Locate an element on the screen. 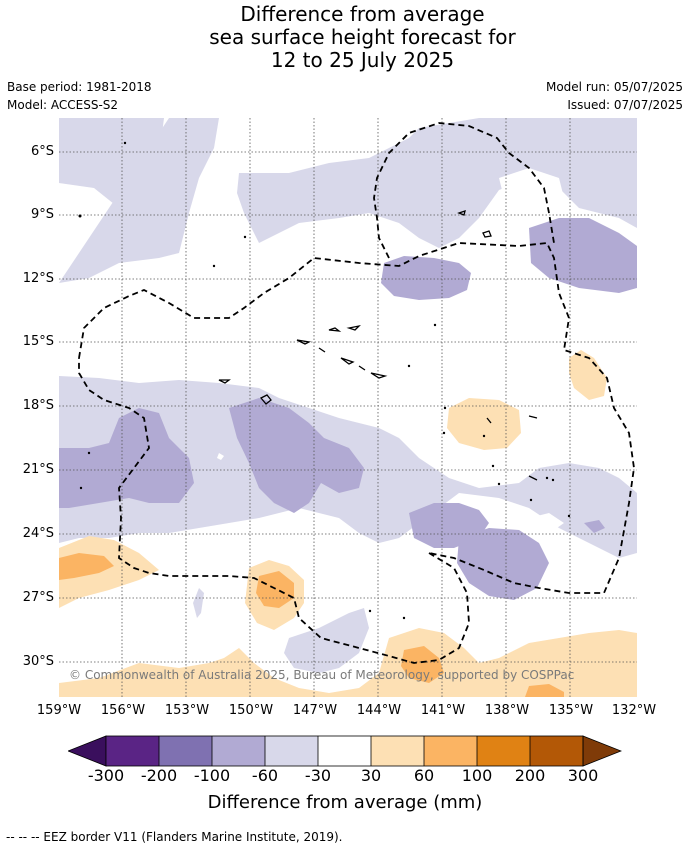 The image size is (690, 850). colorbar-tick: -30 is located at coordinates (318, 775).